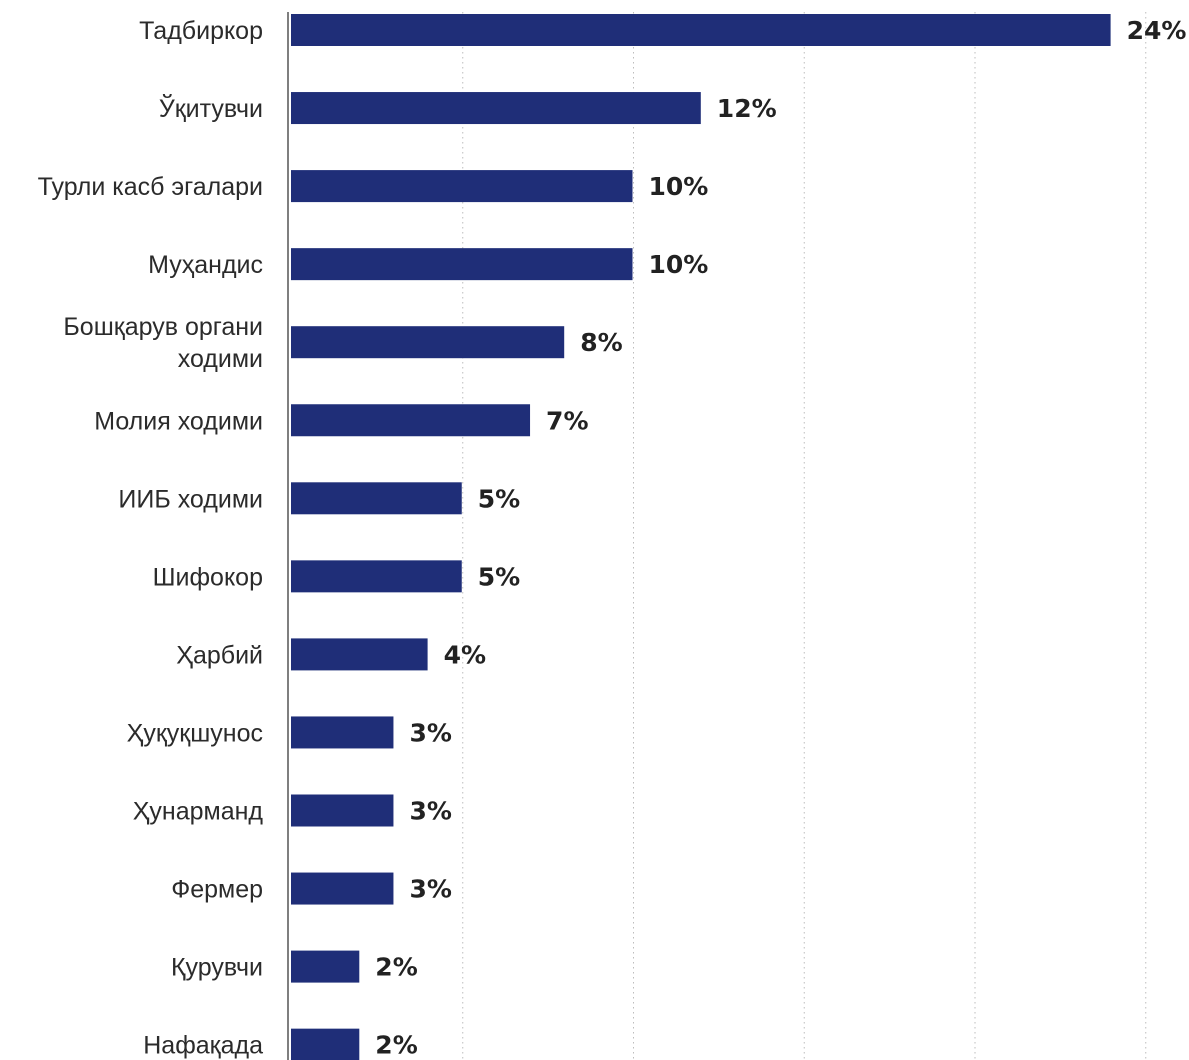  I want to click on value-label: 8%, so click(601, 342).